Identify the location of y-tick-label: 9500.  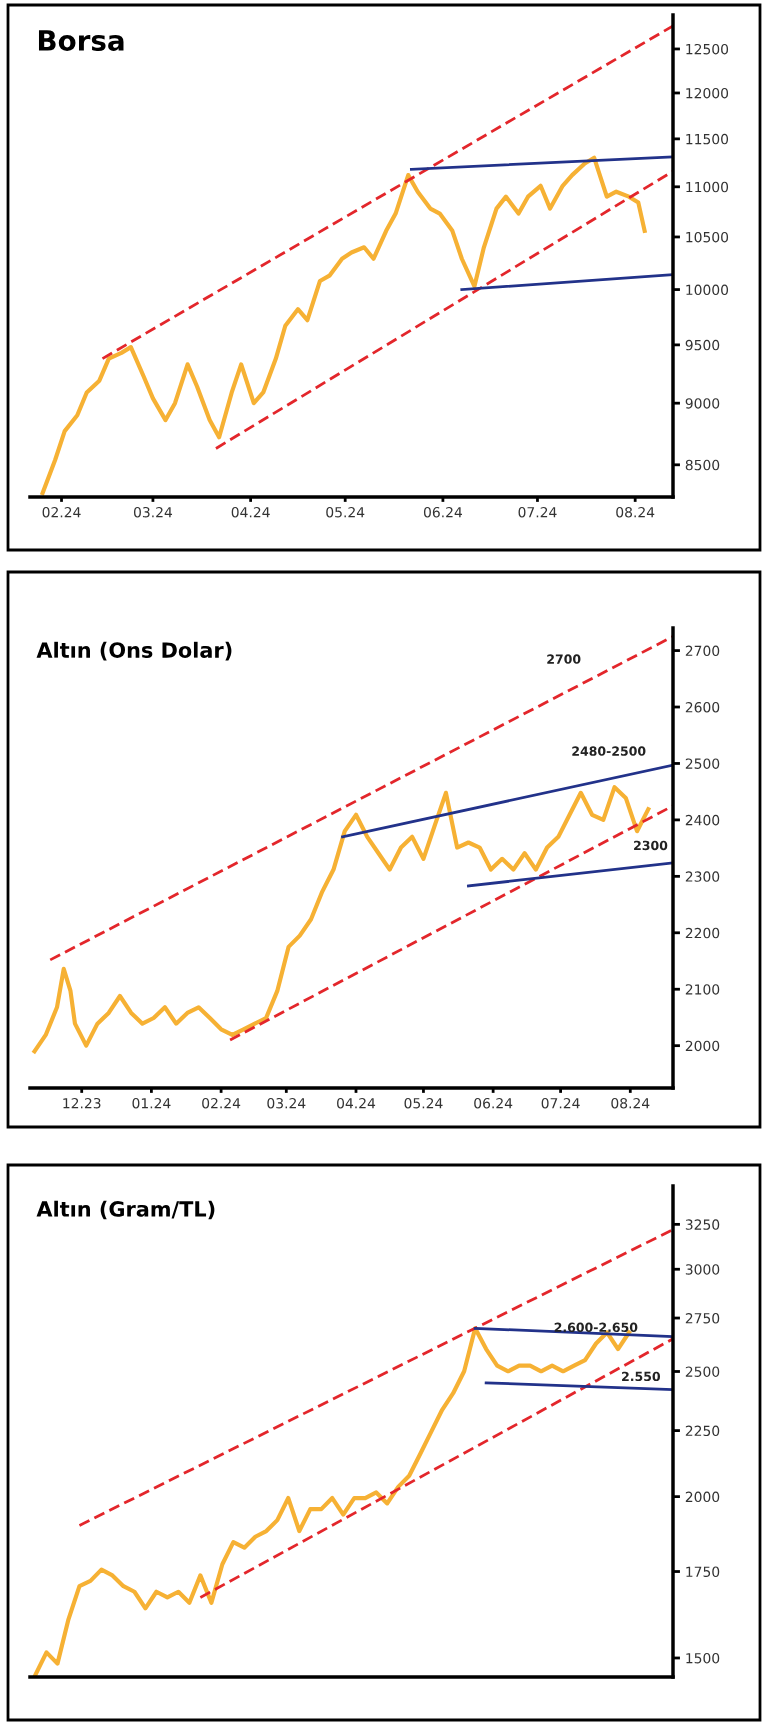
(702, 345).